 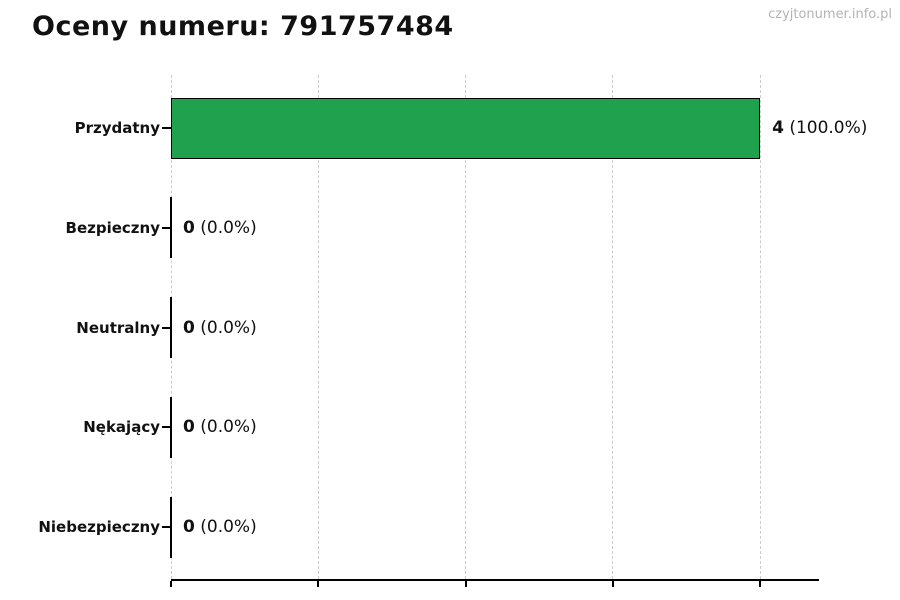 I want to click on zero-bar-niebezpieczny, so click(x=171, y=527).